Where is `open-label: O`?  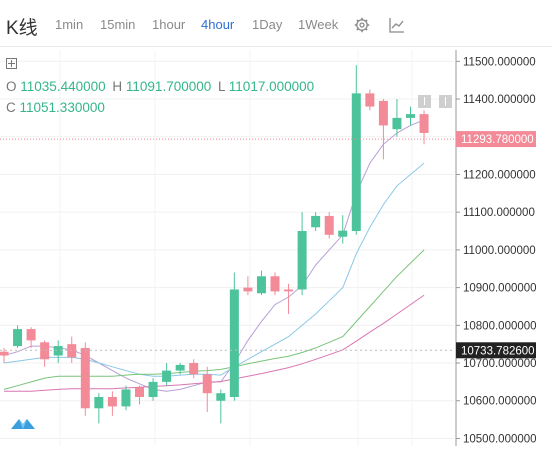 open-label: O is located at coordinates (11, 86).